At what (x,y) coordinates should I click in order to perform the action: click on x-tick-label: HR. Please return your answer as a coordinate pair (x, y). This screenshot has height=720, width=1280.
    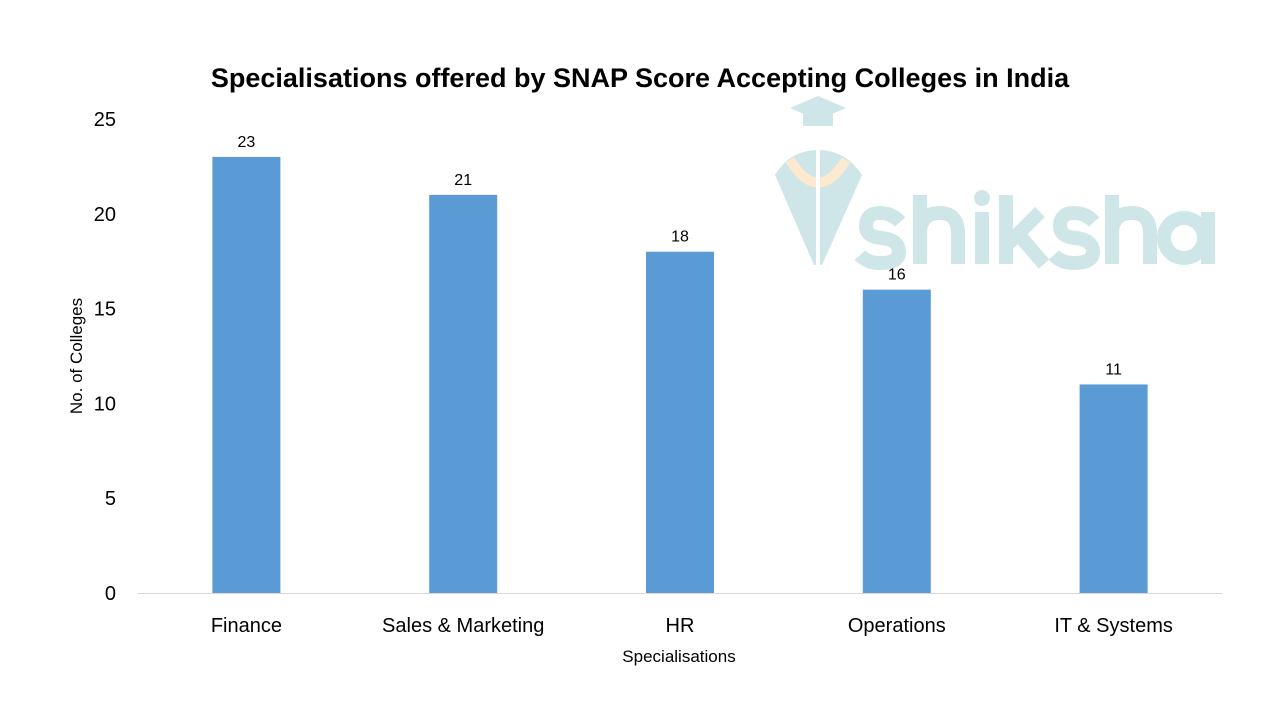
    Looking at the image, I should click on (680, 626).